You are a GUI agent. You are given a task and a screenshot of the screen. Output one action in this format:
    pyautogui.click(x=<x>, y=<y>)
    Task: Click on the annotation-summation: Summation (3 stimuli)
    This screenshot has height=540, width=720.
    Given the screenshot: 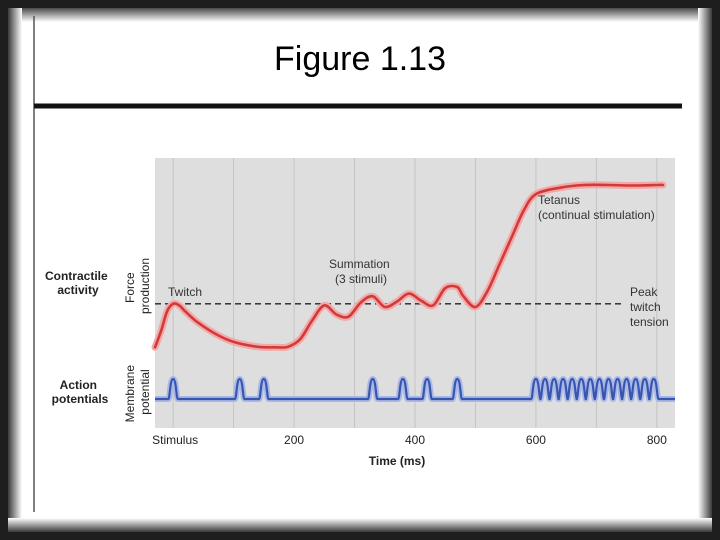 What is the action you would take?
    pyautogui.click(x=361, y=271)
    